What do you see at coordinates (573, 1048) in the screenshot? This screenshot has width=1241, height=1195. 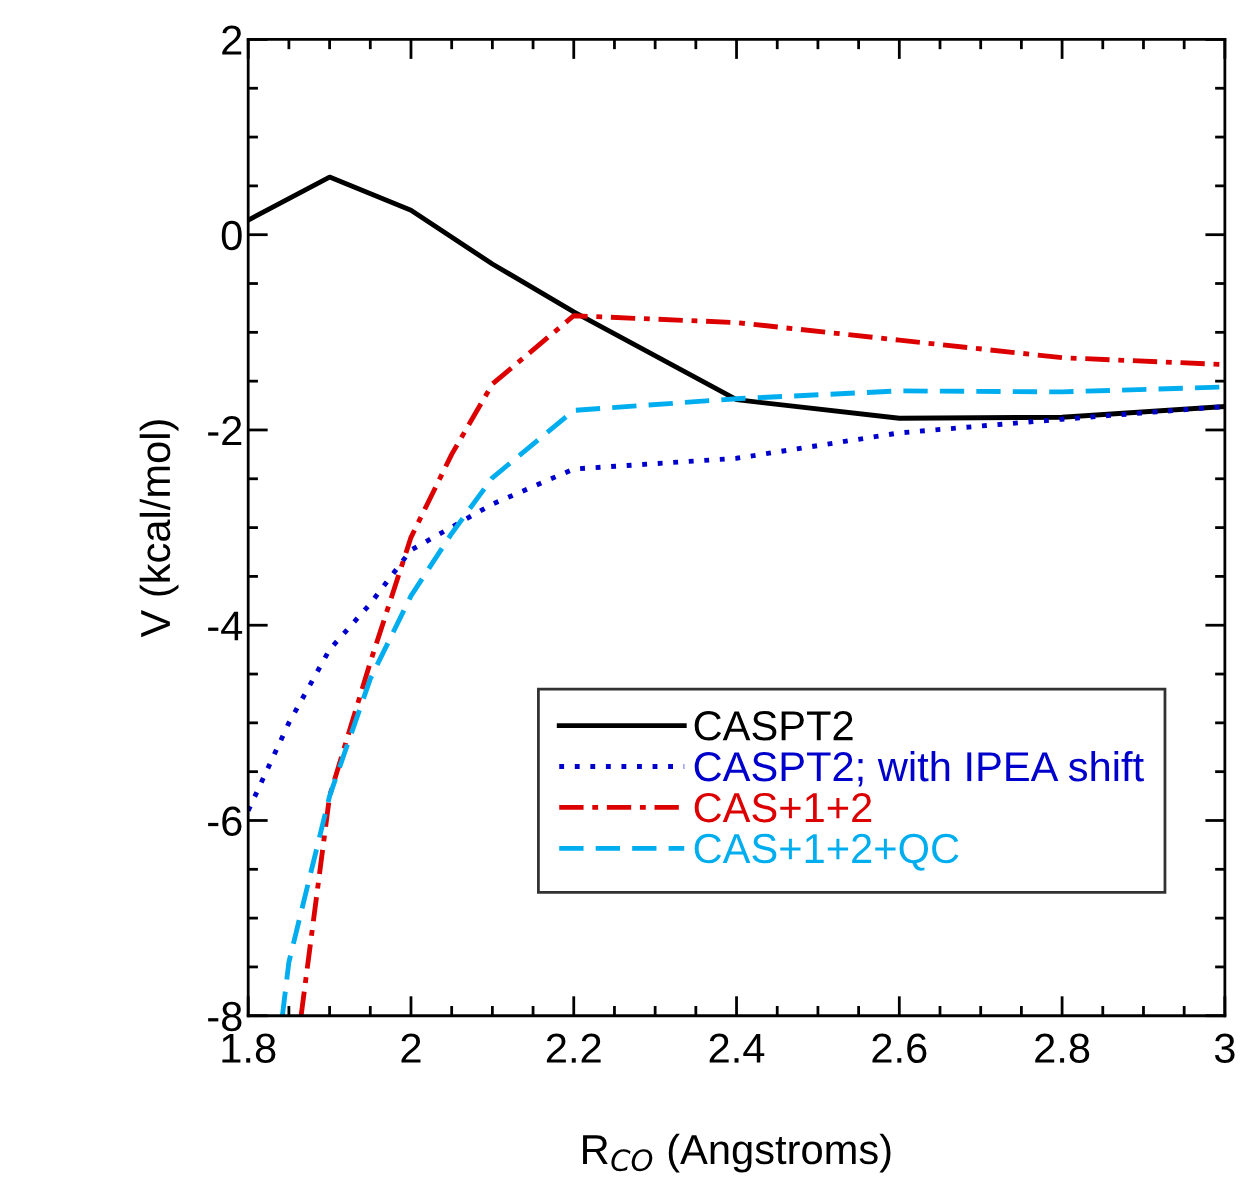 I see `x-tick-label: 2.2` at bounding box center [573, 1048].